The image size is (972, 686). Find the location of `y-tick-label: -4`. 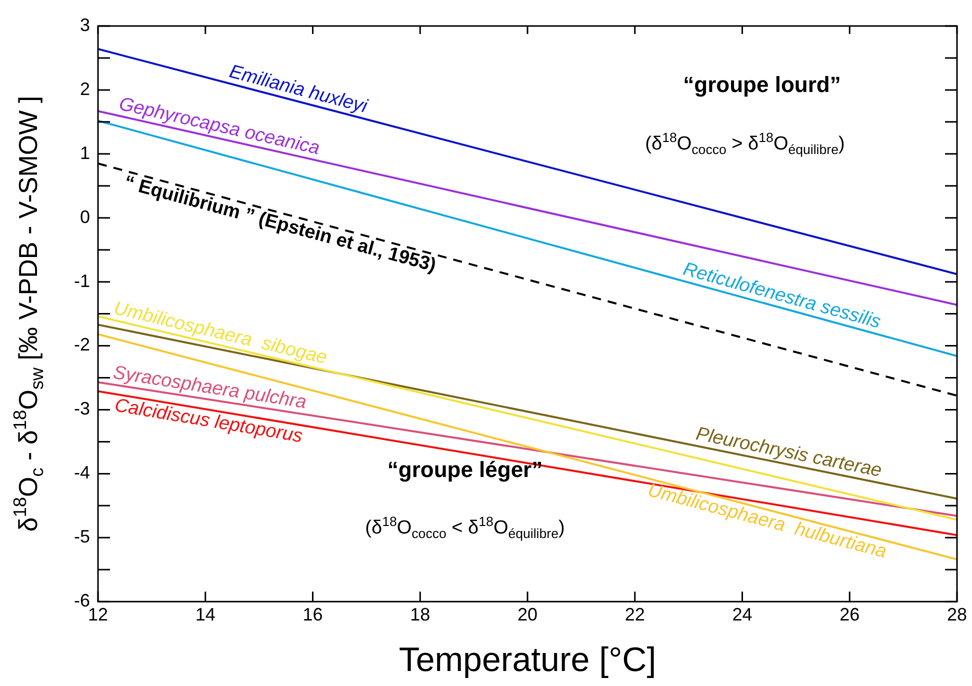

y-tick-label: -4 is located at coordinates (82, 472).